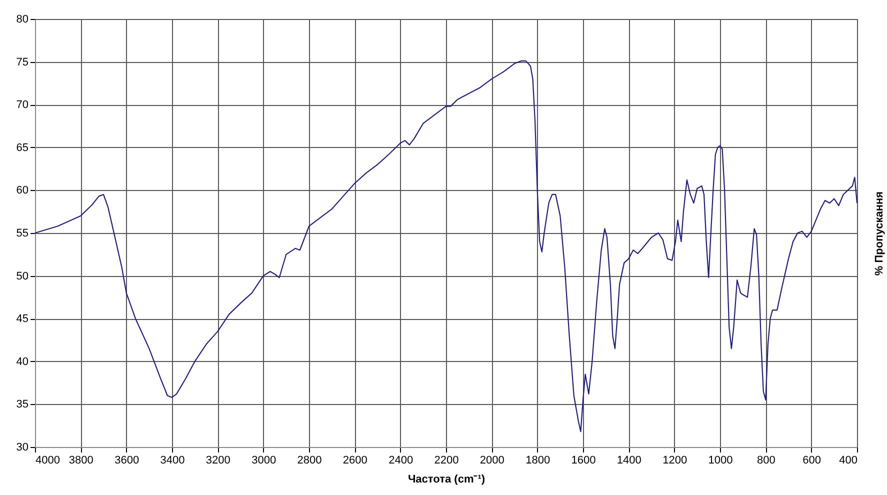 The image size is (887, 495). I want to click on x-tick-label: 1200, so click(675, 460).